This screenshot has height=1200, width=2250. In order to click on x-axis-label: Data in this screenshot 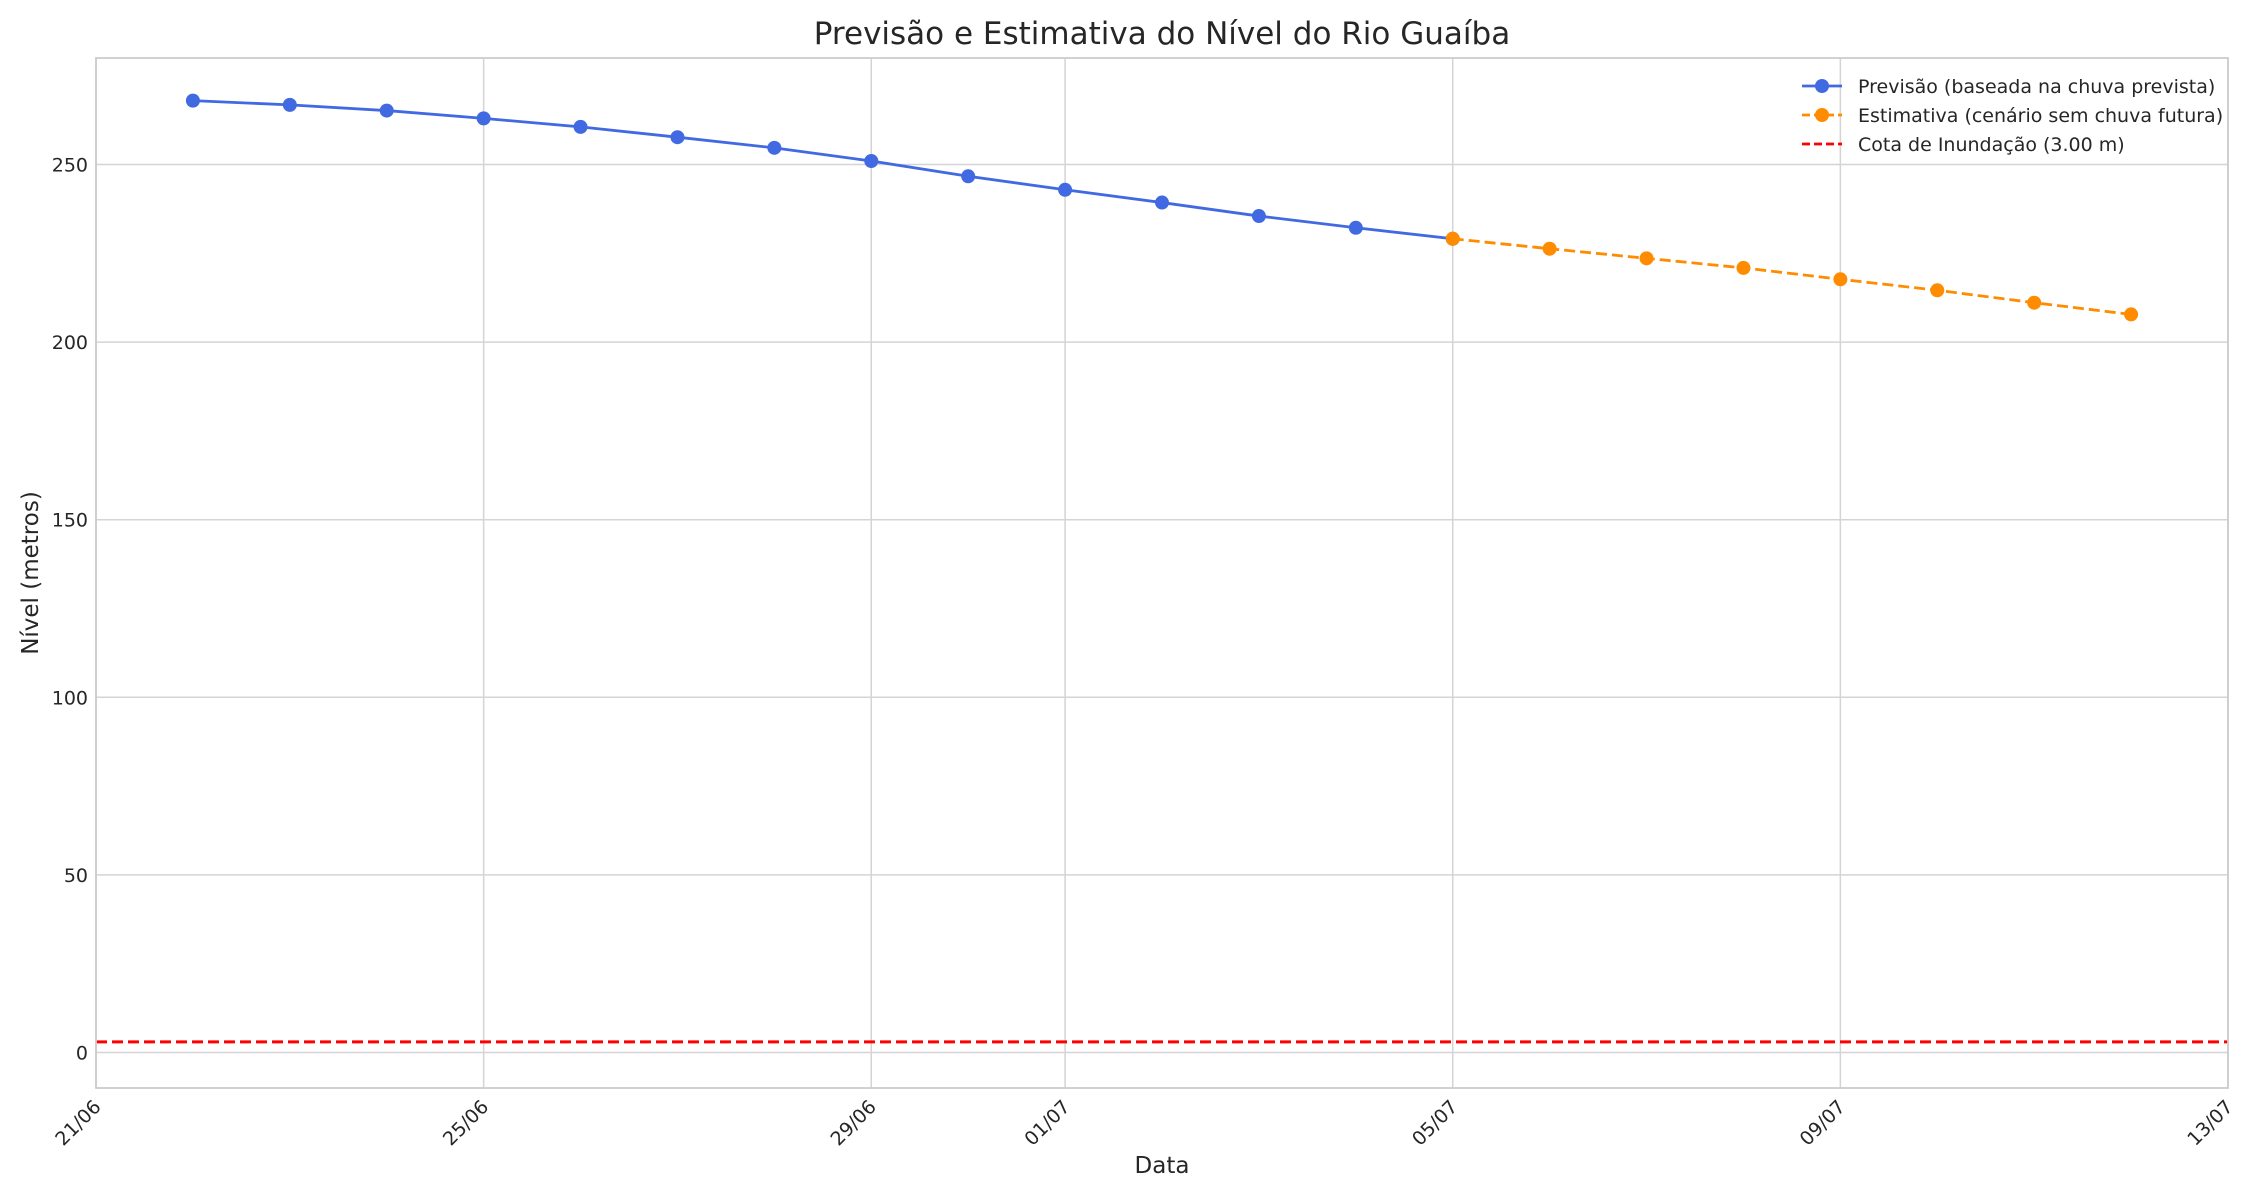, I will do `click(1162, 1166)`.